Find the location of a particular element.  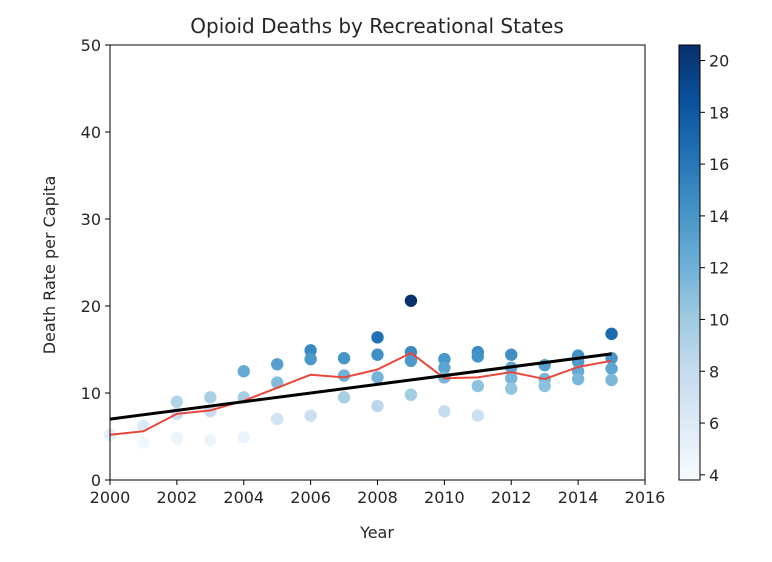

trend-line is located at coordinates (360, 386).